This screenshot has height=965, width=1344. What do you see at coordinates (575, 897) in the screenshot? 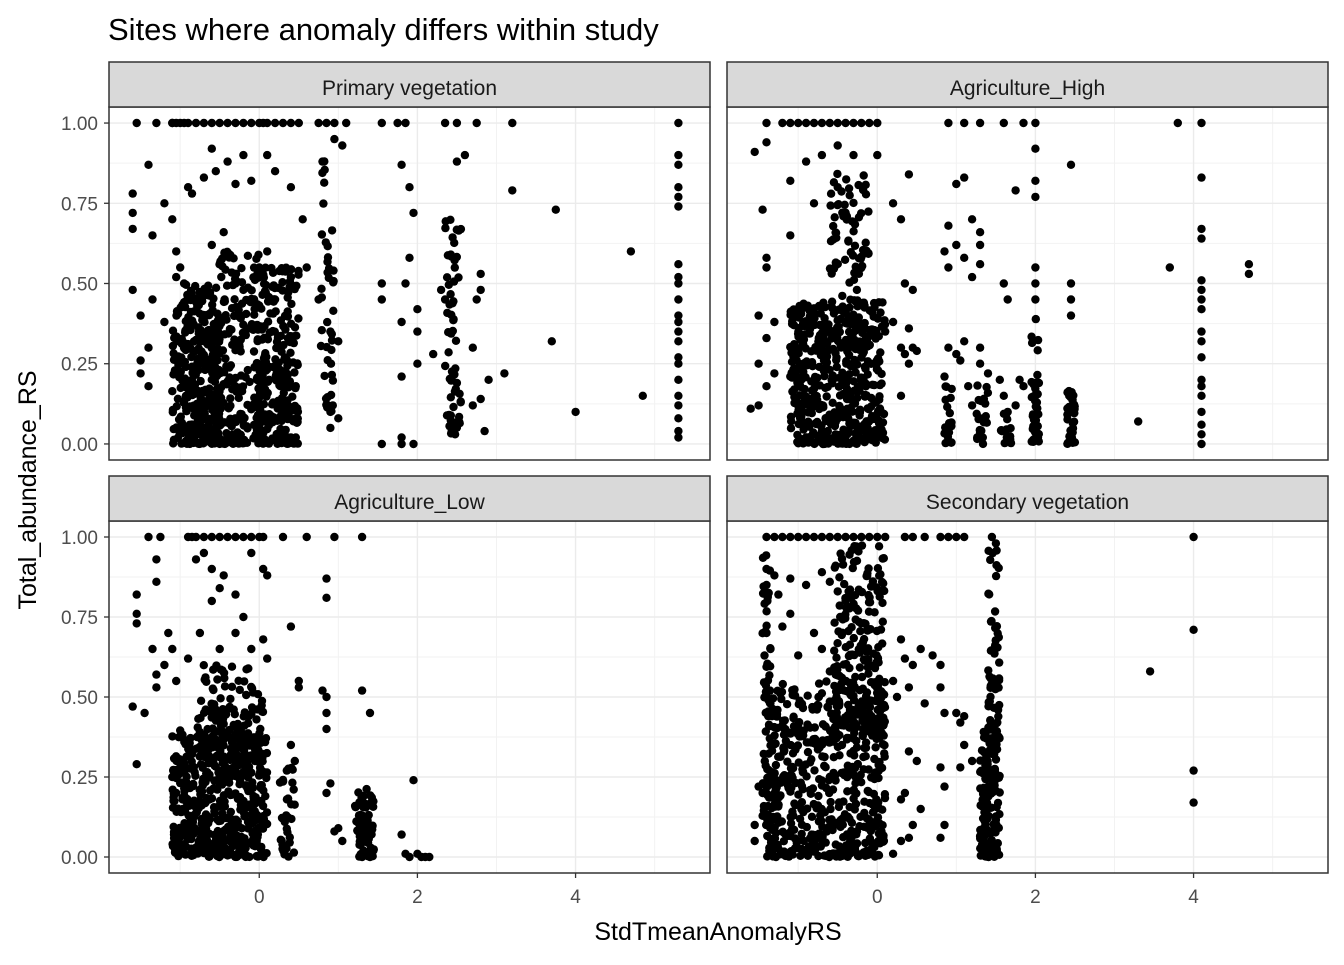
I see `x-tick-label: 4` at bounding box center [575, 897].